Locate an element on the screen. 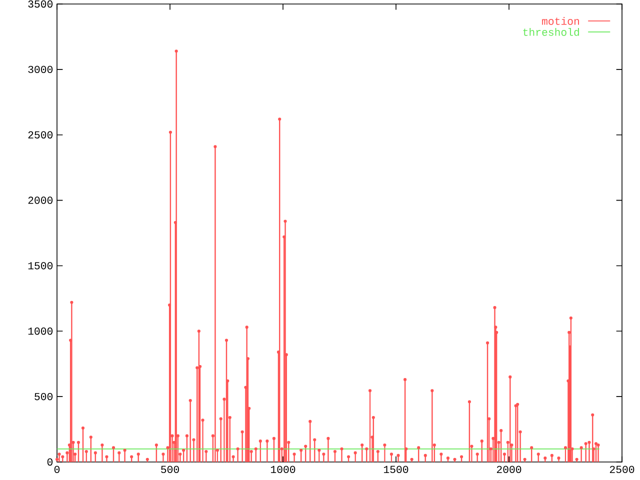 This screenshot has width=640, height=480. y-tick-label: 2500 is located at coordinates (40, 134).